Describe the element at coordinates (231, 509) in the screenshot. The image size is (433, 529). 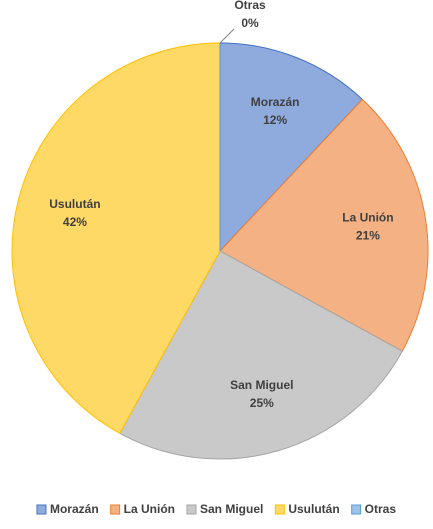
I see `legend-label: San Miguel` at that location.